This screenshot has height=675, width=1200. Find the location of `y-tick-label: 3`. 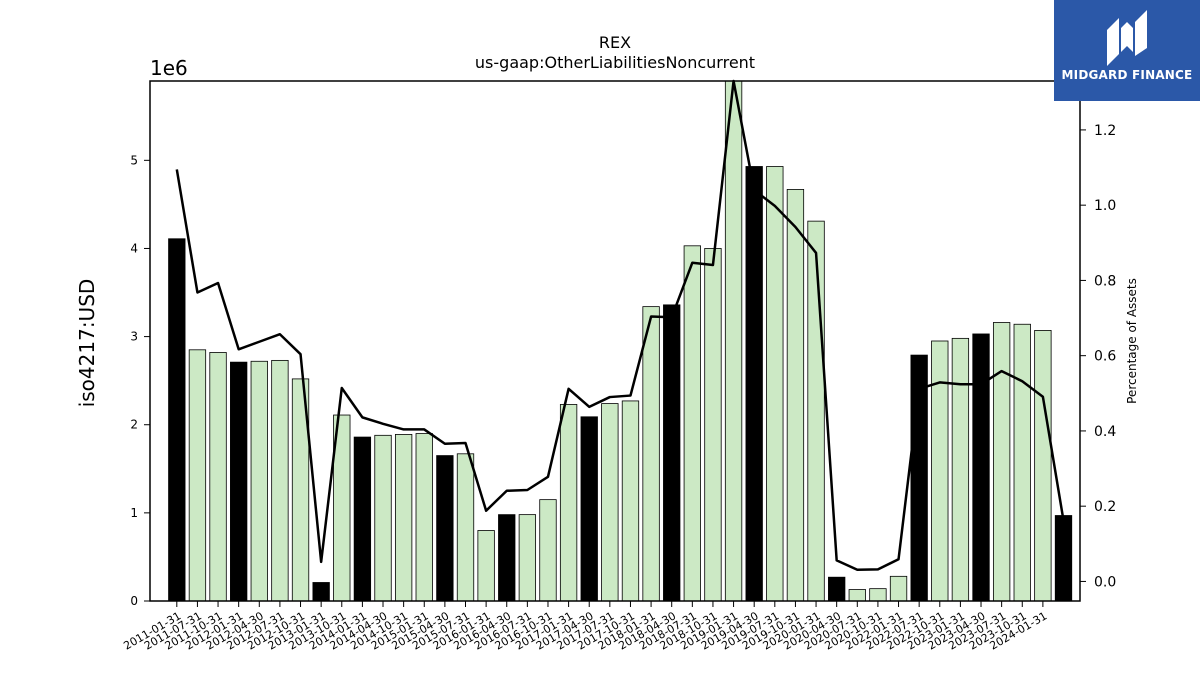

y-tick-label: 3 is located at coordinates (134, 337).